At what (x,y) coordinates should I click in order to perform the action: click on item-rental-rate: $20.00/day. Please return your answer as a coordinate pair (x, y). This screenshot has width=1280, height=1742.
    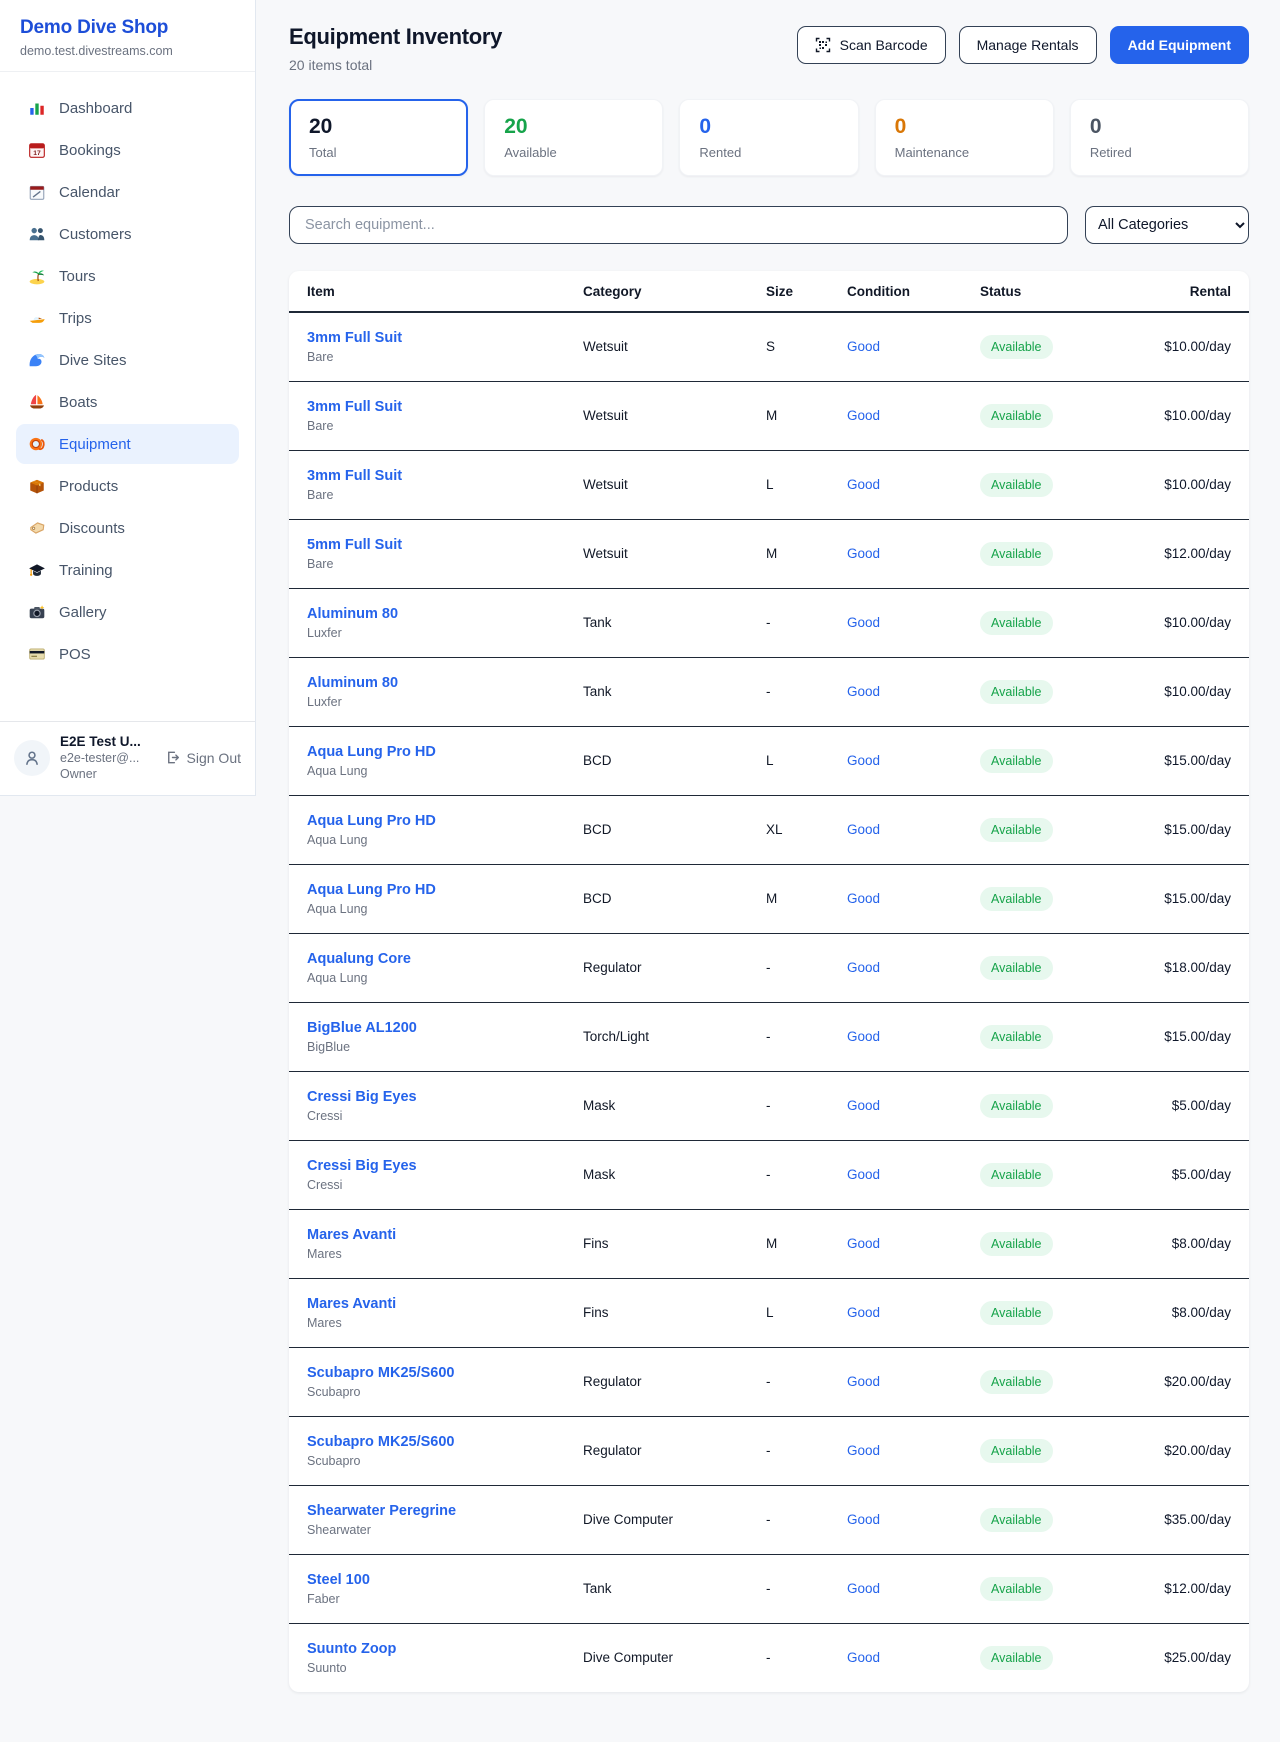
    Looking at the image, I should click on (1197, 1381).